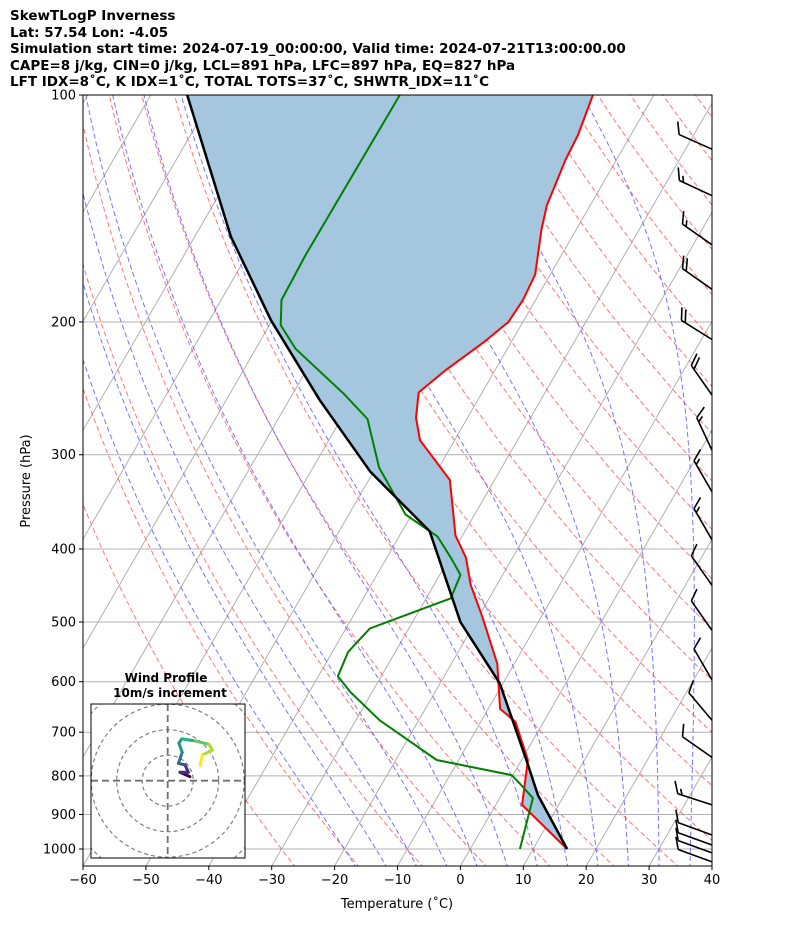 This screenshot has height=937, width=794. I want to click on location-label: Lat: 57.54 Lon: -4.05, so click(89, 32).